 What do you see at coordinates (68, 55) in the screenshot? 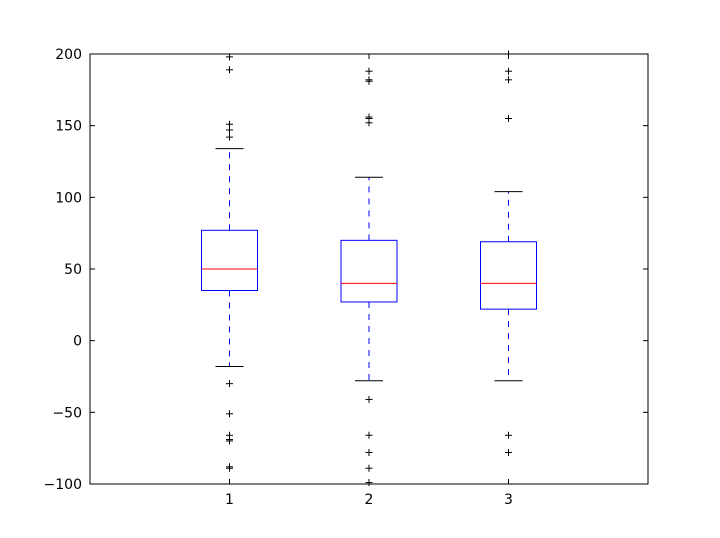
I see `y-tick-label: 200` at bounding box center [68, 55].